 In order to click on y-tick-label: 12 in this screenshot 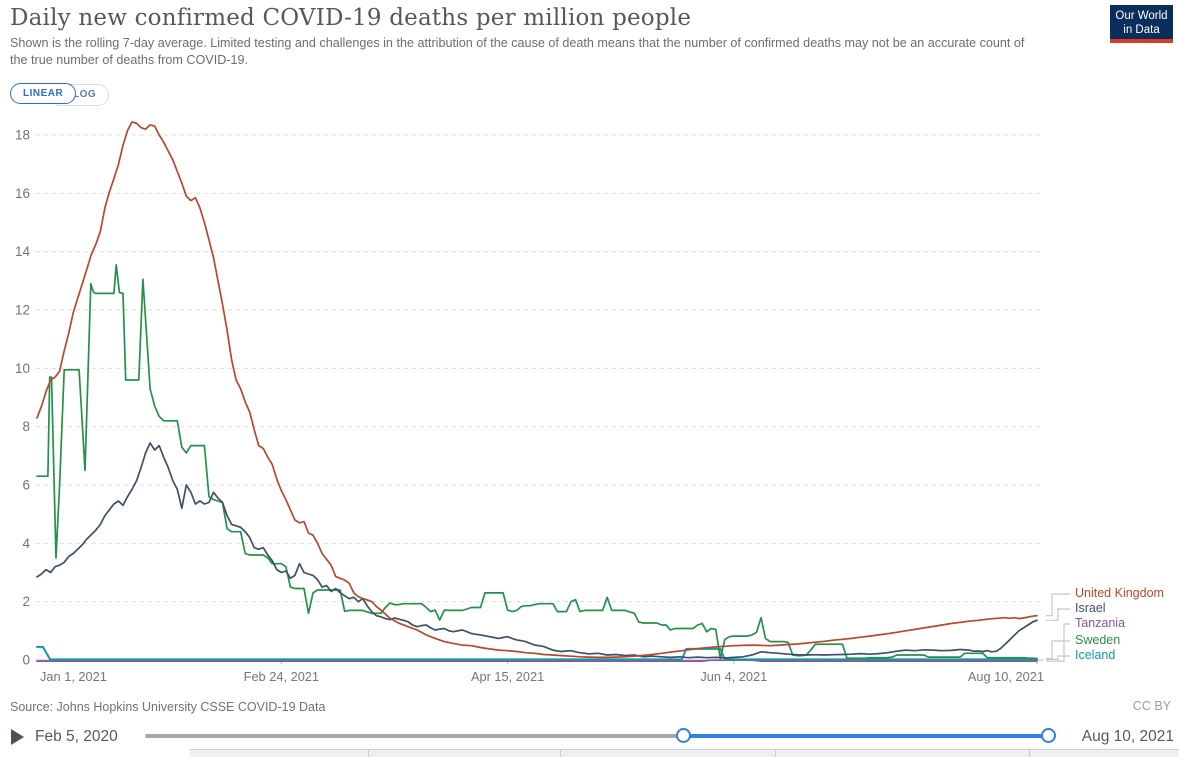, I will do `click(22, 309)`.